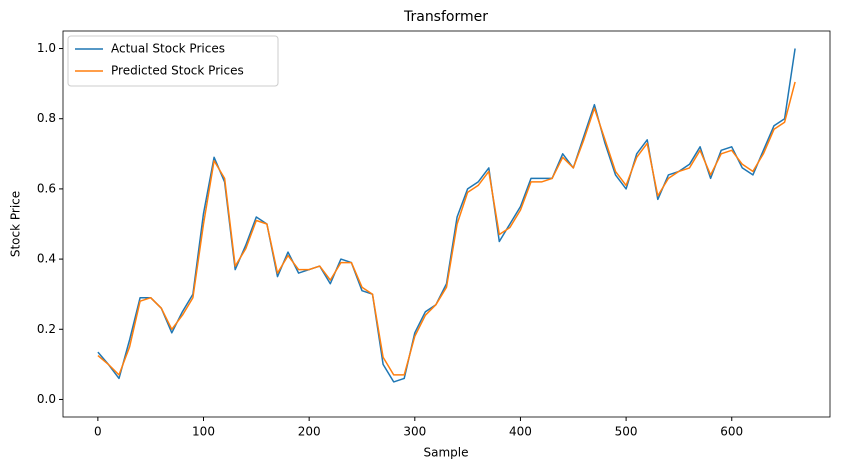 Image resolution: width=846 pixels, height=470 pixels. I want to click on x-tick-label: 500, so click(626, 432).